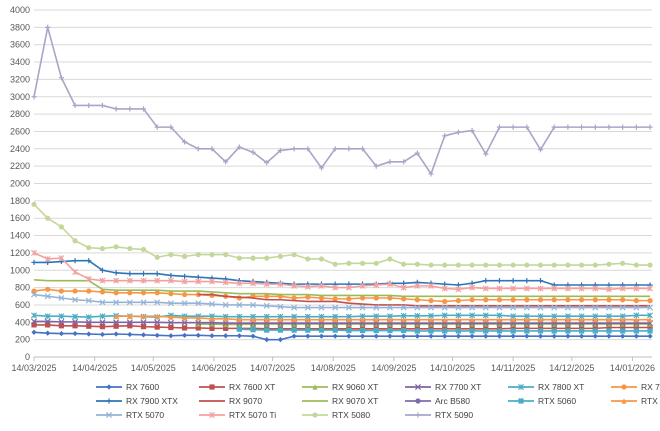  I want to click on legend-label: RTX 5090, so click(454, 415).